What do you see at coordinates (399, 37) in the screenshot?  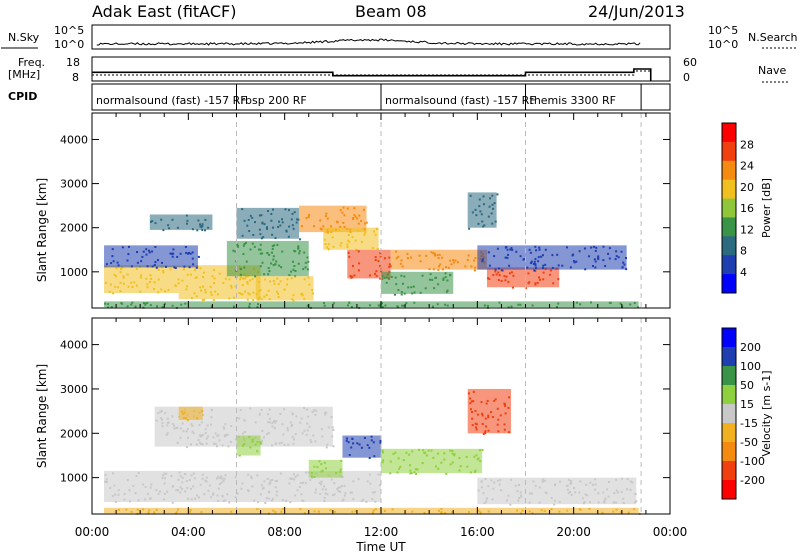 I see `nsky-strip: N.Sky 10^5 10^0 10^5 10^0 N.Search` at bounding box center [399, 37].